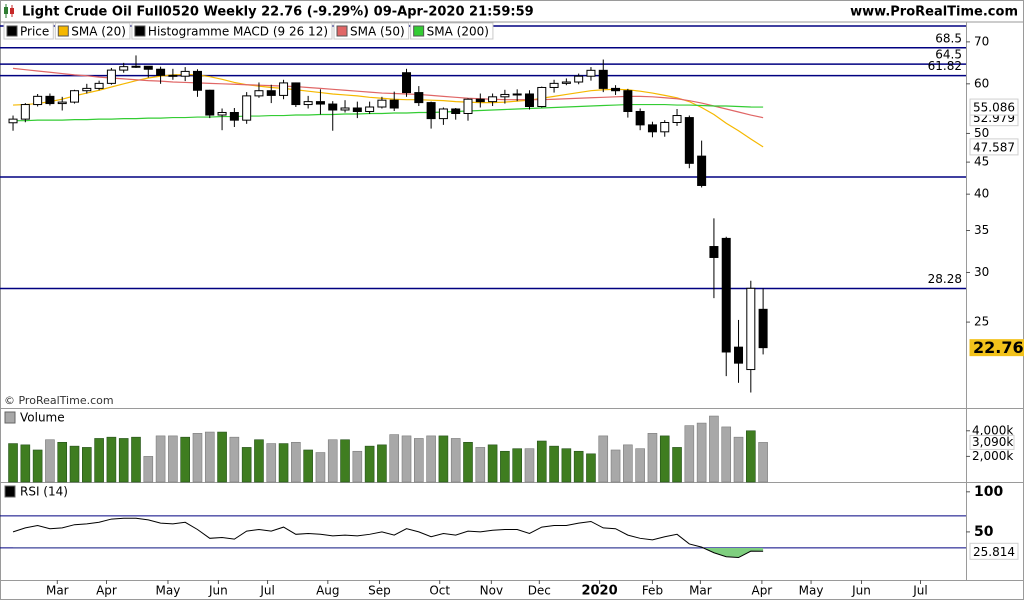 Image resolution: width=1024 pixels, height=600 pixels. I want to click on sma-last-value: 55.086, so click(994, 108).